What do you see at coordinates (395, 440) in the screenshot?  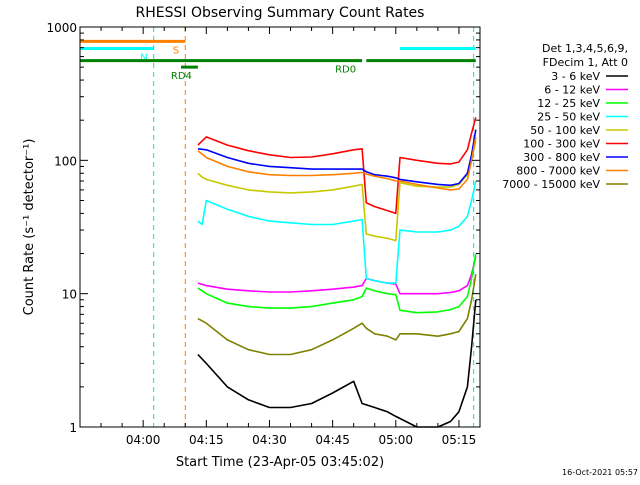 I see `x-tick-label-05-00: 05:00` at bounding box center [395, 440].